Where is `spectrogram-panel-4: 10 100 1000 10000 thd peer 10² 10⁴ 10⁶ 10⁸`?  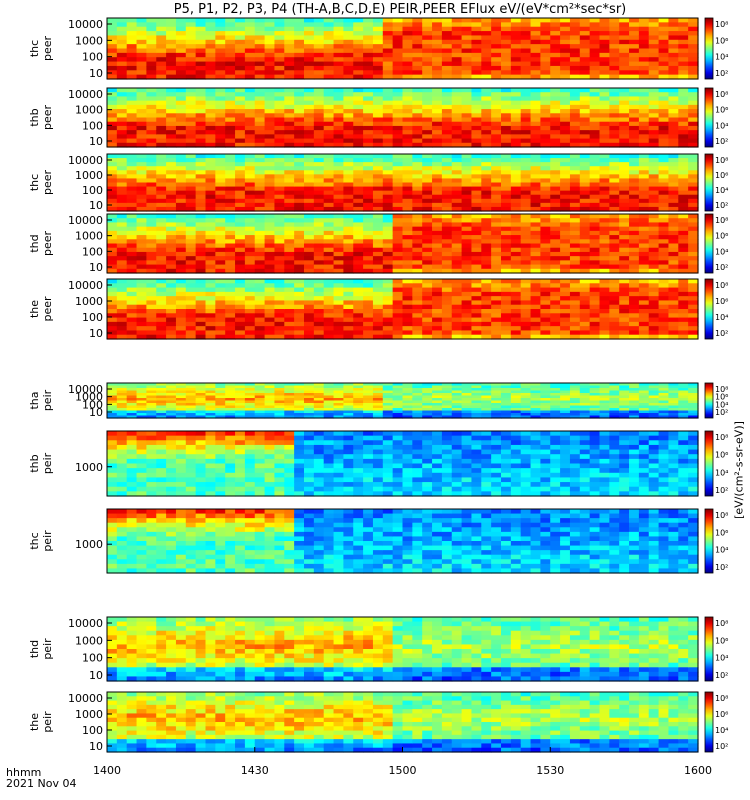
spectrogram-panel-4: 10 100 1000 10000 thd peer 10² 10⁴ 10⁶ 10⁸ is located at coordinates (378, 243).